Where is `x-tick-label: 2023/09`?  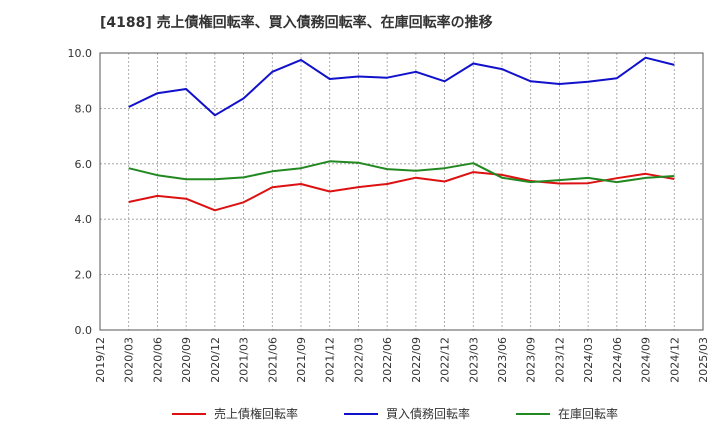 x-tick-label: 2023/09 is located at coordinates (531, 360).